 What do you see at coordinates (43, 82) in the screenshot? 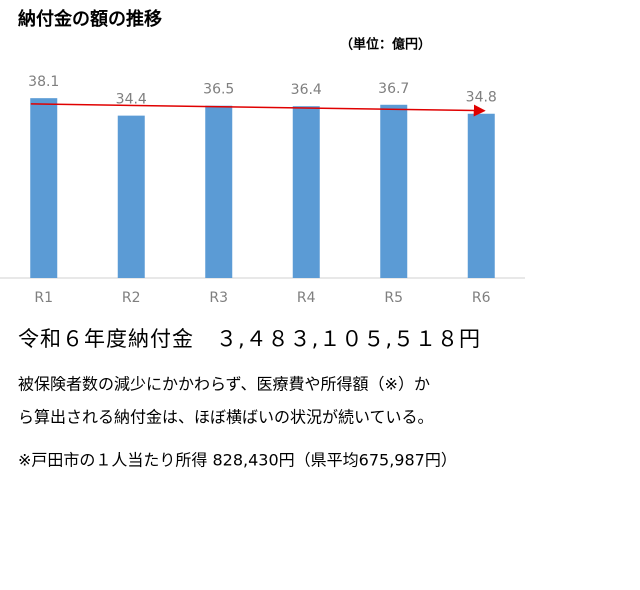
I see `value-label: 38.1` at bounding box center [43, 82].